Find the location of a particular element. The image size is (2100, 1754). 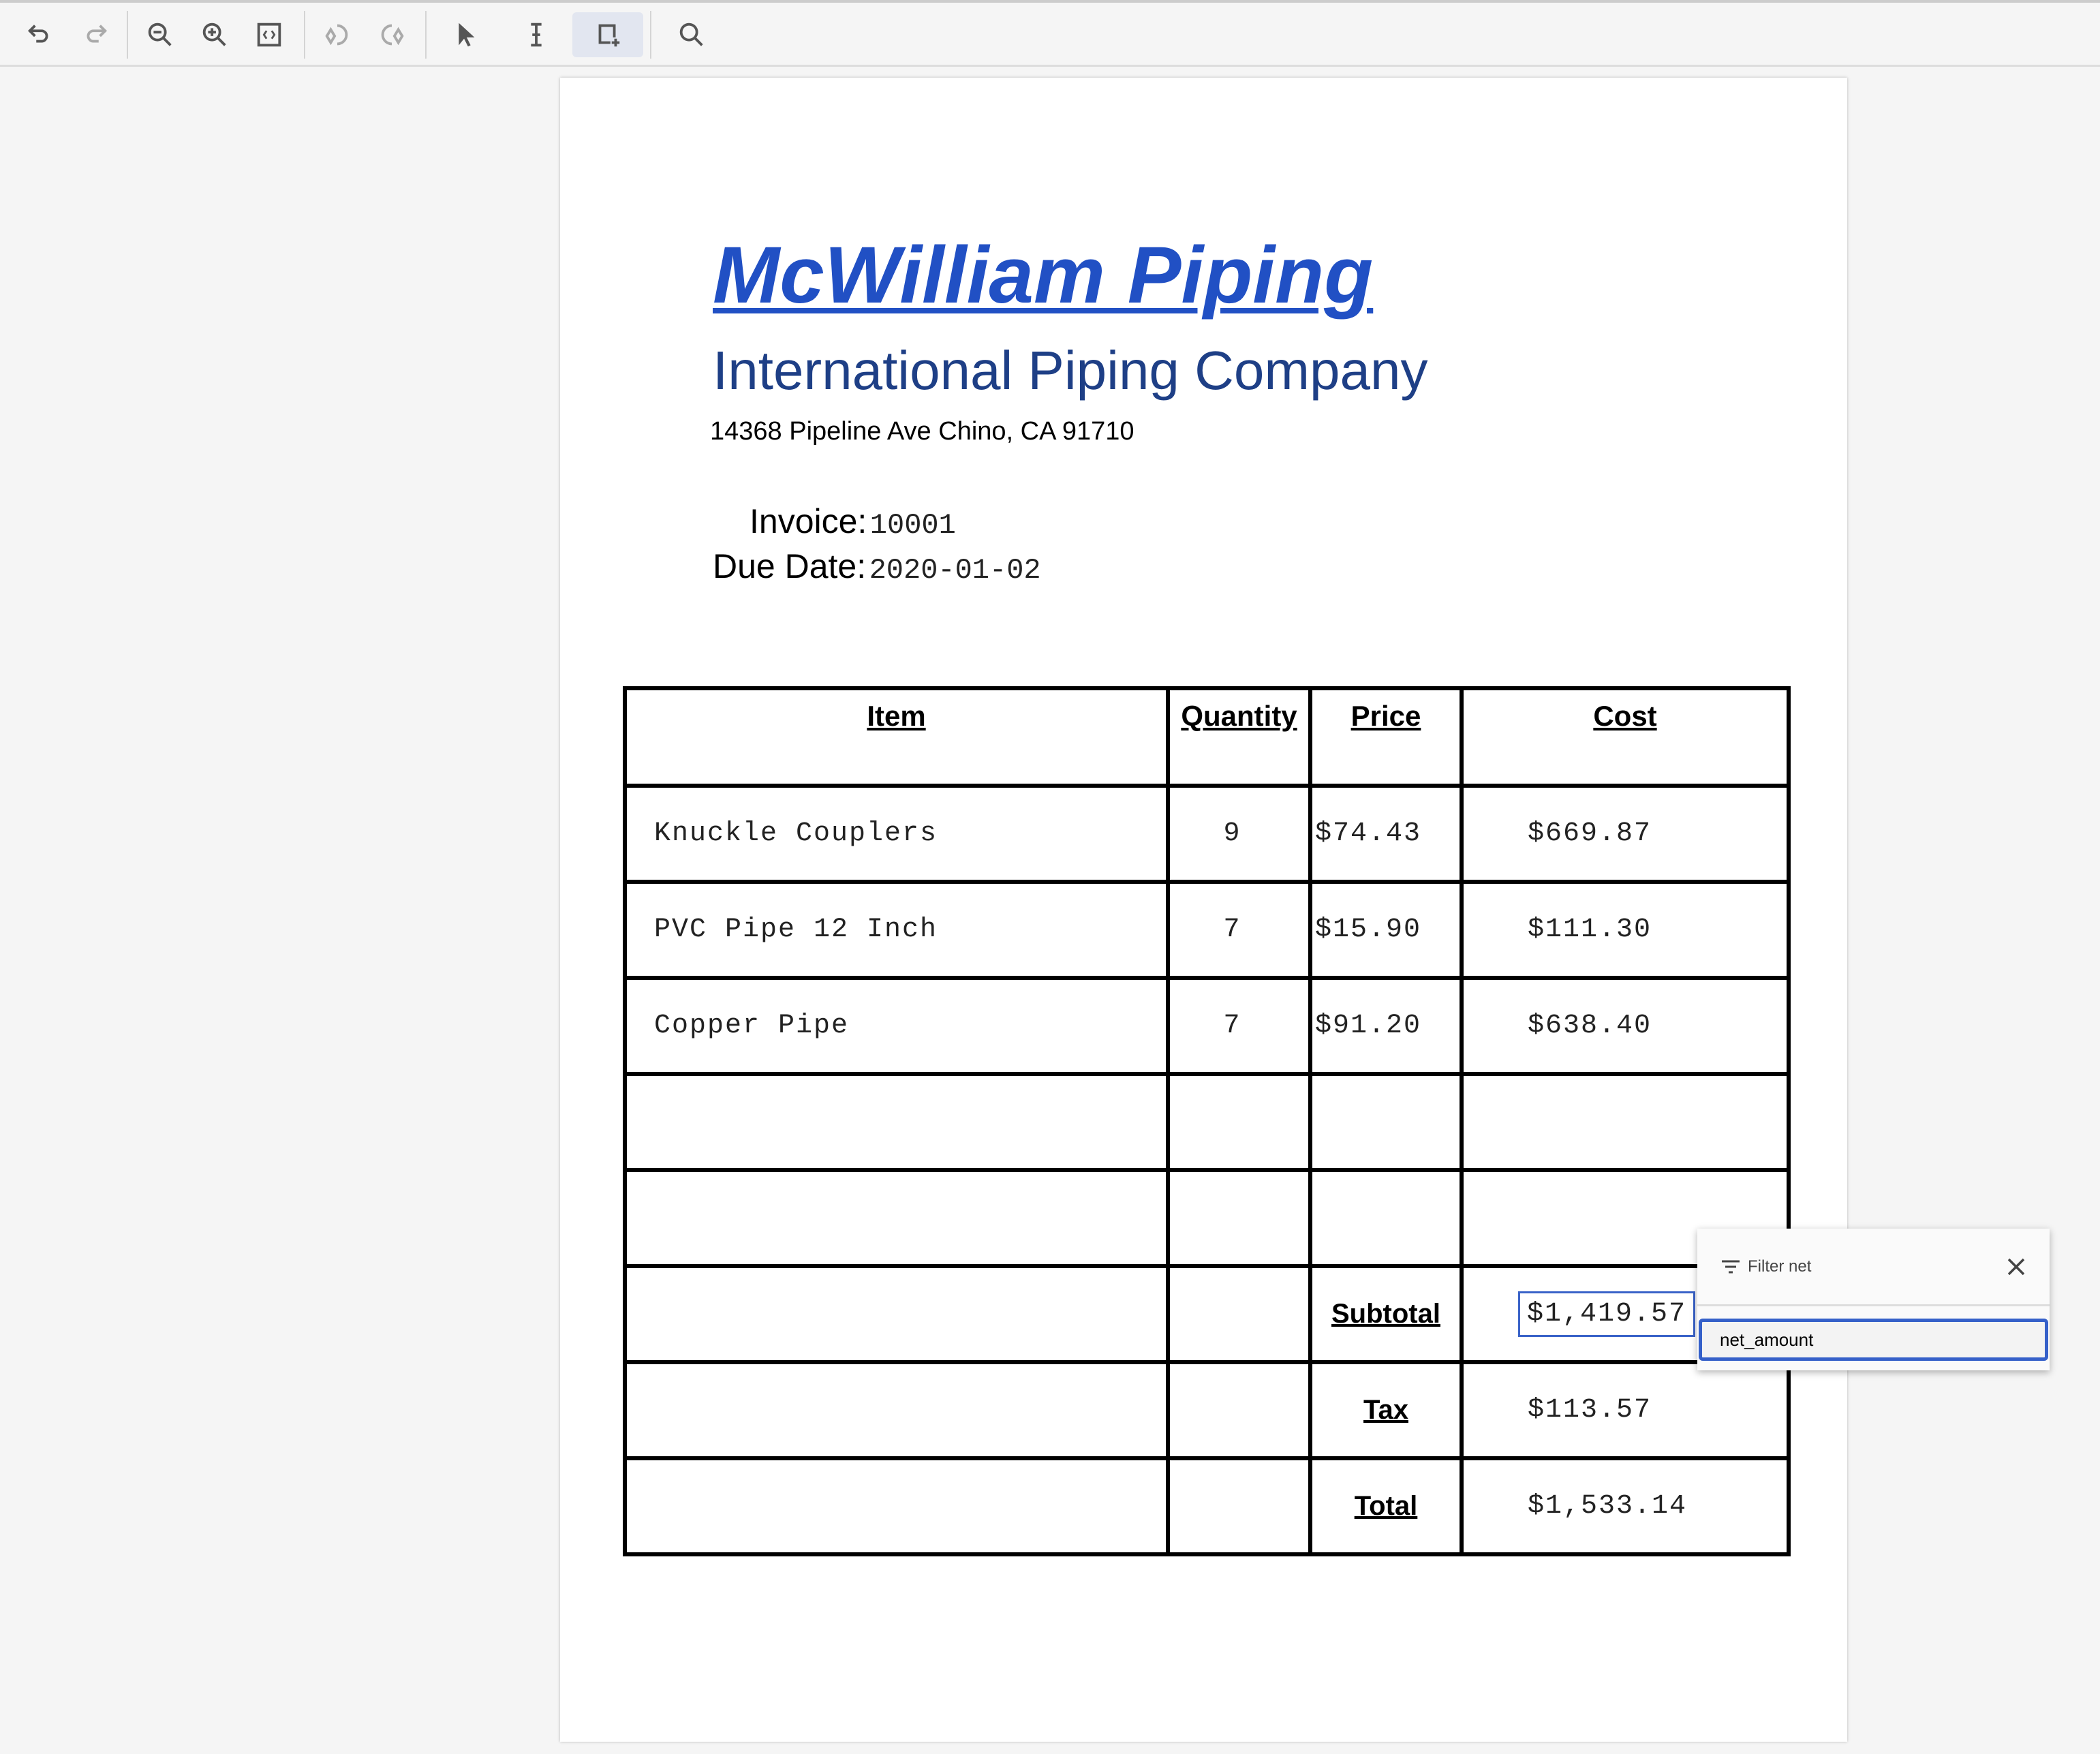

close-icon is located at coordinates (2016, 1267).